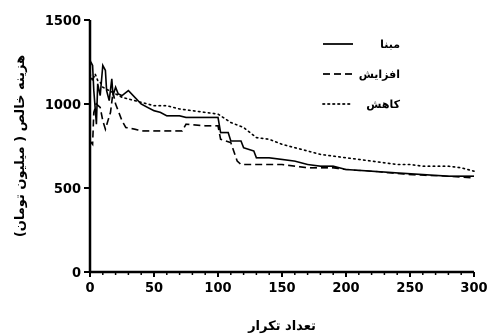 Image resolution: width=488 pixels, height=335 pixels. I want to click on y-axis-label: هزینه خالص ( میلیون تومان), so click(20, 146).